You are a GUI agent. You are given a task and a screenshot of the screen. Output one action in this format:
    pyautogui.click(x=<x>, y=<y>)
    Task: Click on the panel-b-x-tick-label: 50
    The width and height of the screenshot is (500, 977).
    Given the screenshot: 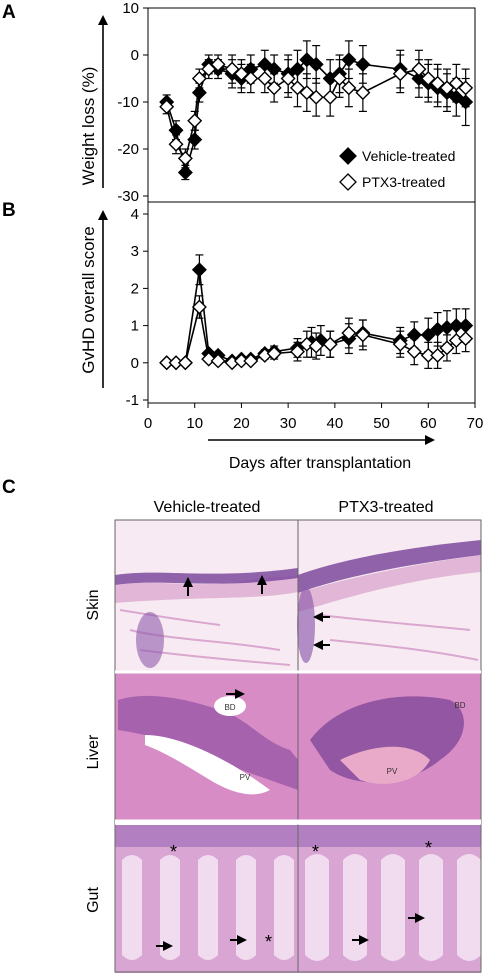 What is the action you would take?
    pyautogui.click(x=381, y=423)
    